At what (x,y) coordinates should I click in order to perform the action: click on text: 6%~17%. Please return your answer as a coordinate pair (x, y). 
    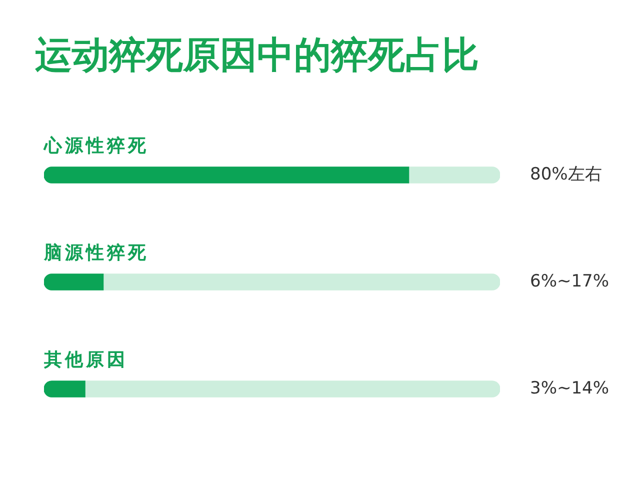
    Looking at the image, I should click on (569, 281).